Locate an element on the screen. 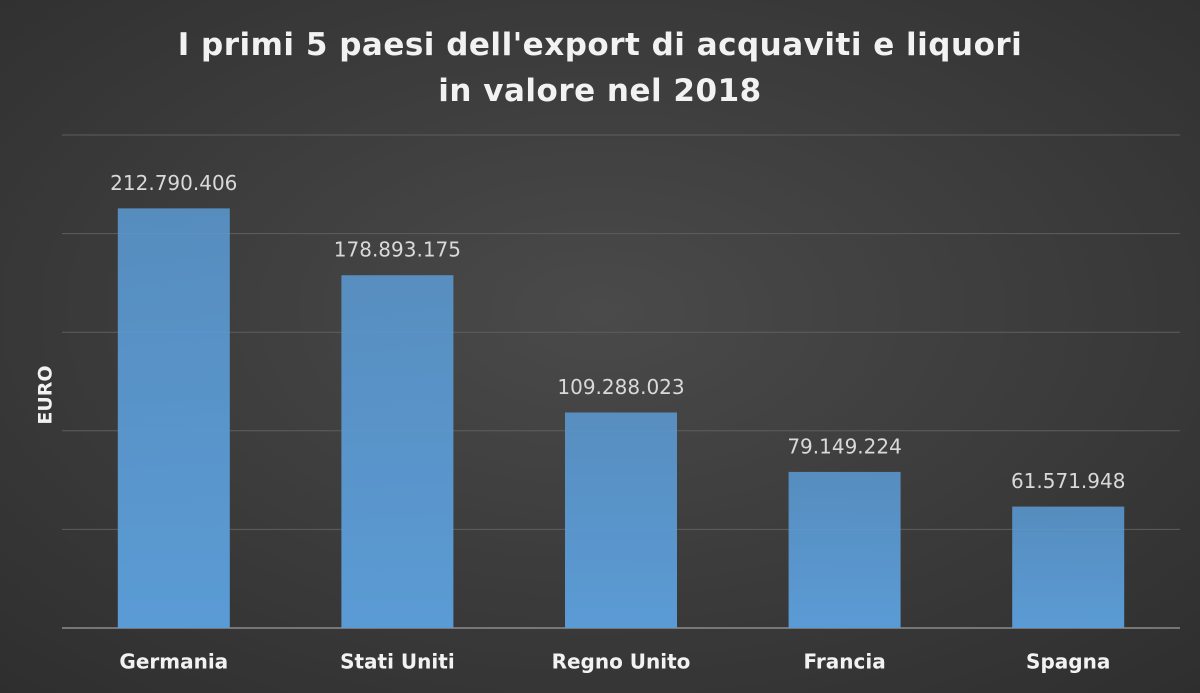  x-tick-label: Francia is located at coordinates (845, 662).